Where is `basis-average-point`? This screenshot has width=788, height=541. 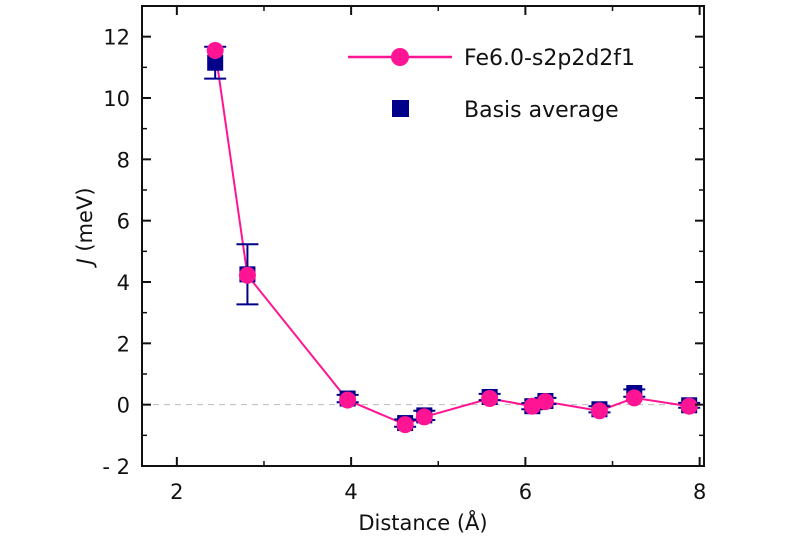
basis-average-point is located at coordinates (215, 62).